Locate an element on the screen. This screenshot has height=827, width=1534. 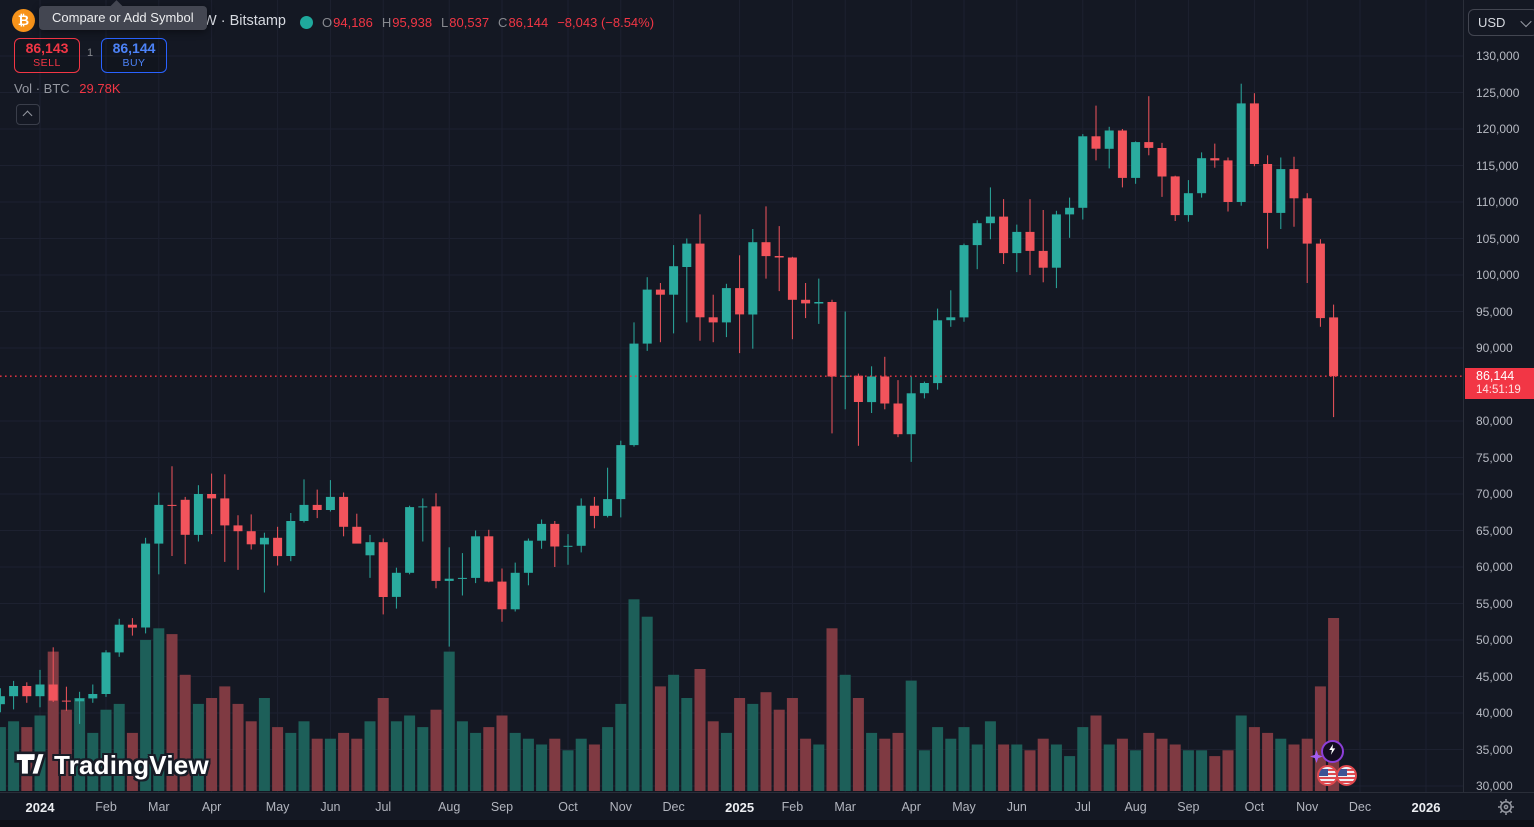
bitcoin-logo-icon: ₿ is located at coordinates (23, 20).